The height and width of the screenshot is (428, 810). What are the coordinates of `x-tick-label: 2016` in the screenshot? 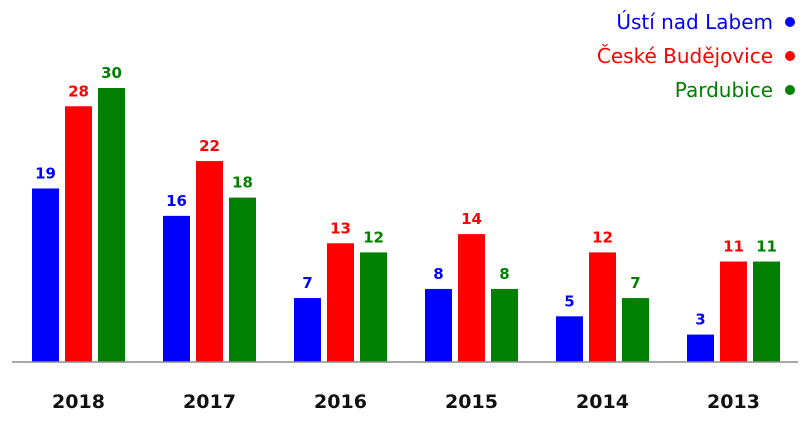 It's located at (340, 402).